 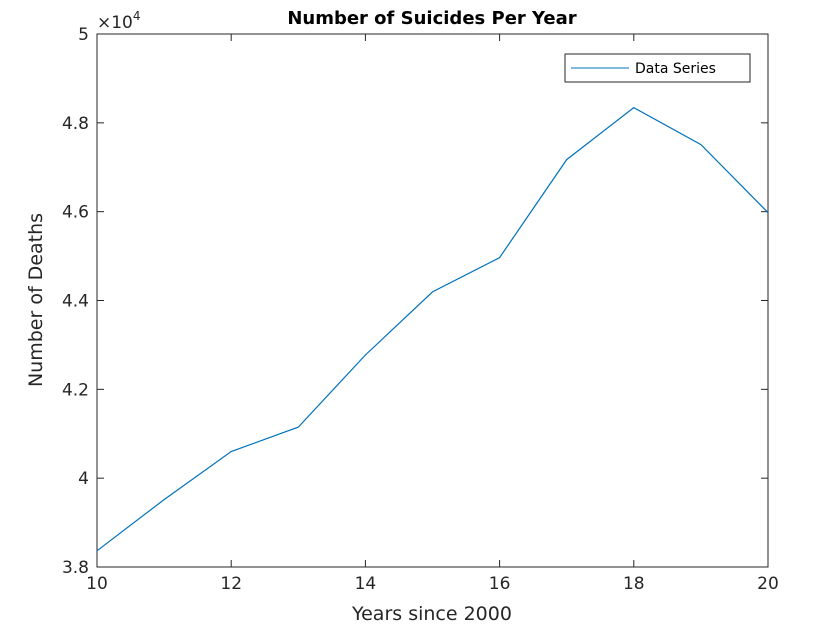 What do you see at coordinates (137, 16) in the screenshot?
I see `y-exponent-power: 4` at bounding box center [137, 16].